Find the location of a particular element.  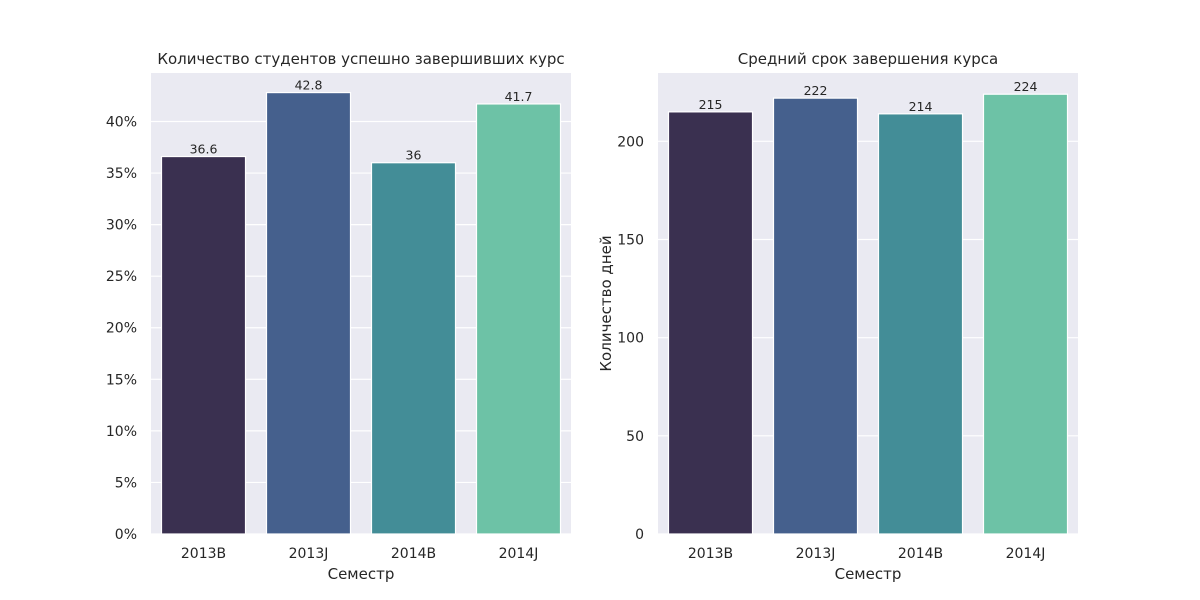

chart-title: Средний срок завершения курса is located at coordinates (868, 59).